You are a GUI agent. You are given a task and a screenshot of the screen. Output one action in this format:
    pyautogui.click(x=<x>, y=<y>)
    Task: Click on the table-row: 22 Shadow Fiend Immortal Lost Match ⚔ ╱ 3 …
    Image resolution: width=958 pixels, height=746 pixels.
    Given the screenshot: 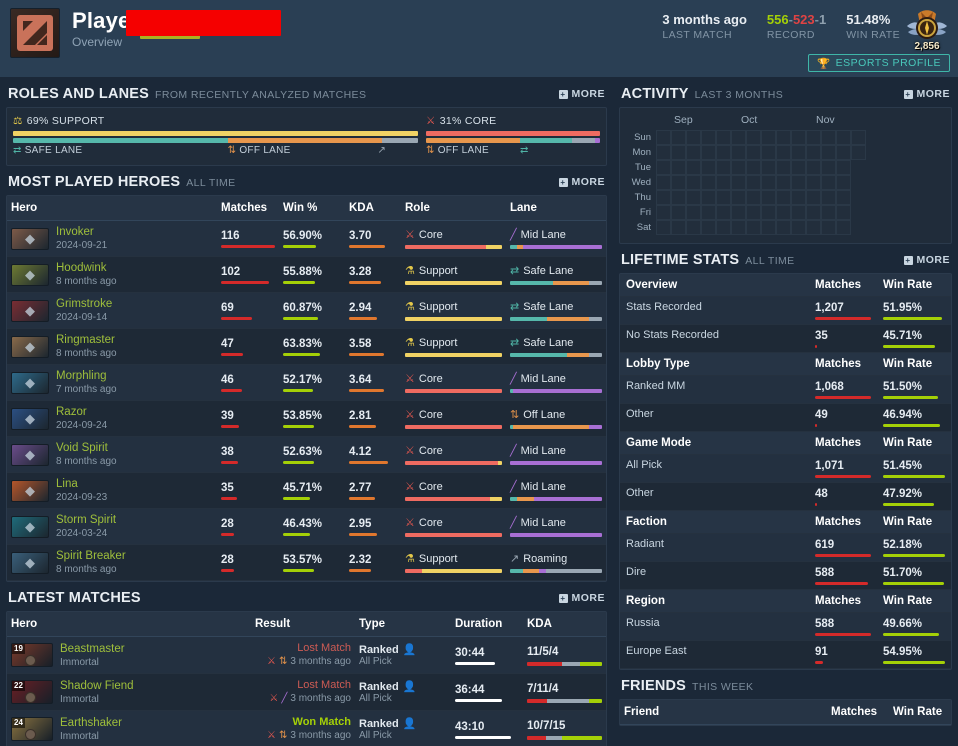 What is the action you would take?
    pyautogui.click(x=306, y=692)
    